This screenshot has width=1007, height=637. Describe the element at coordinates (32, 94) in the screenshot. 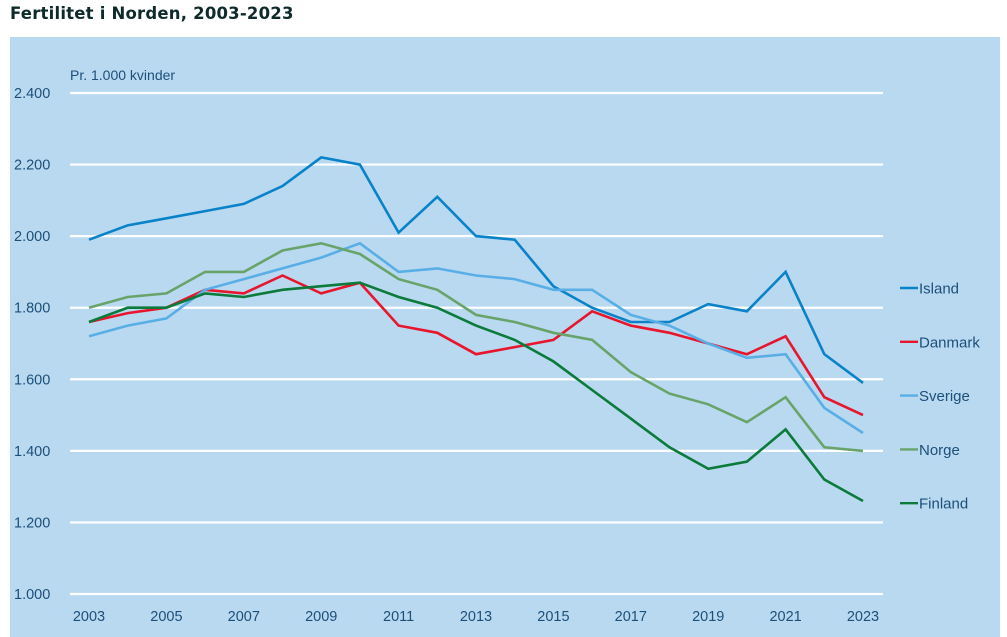

I see `y-tick-label: 2.400` at that location.